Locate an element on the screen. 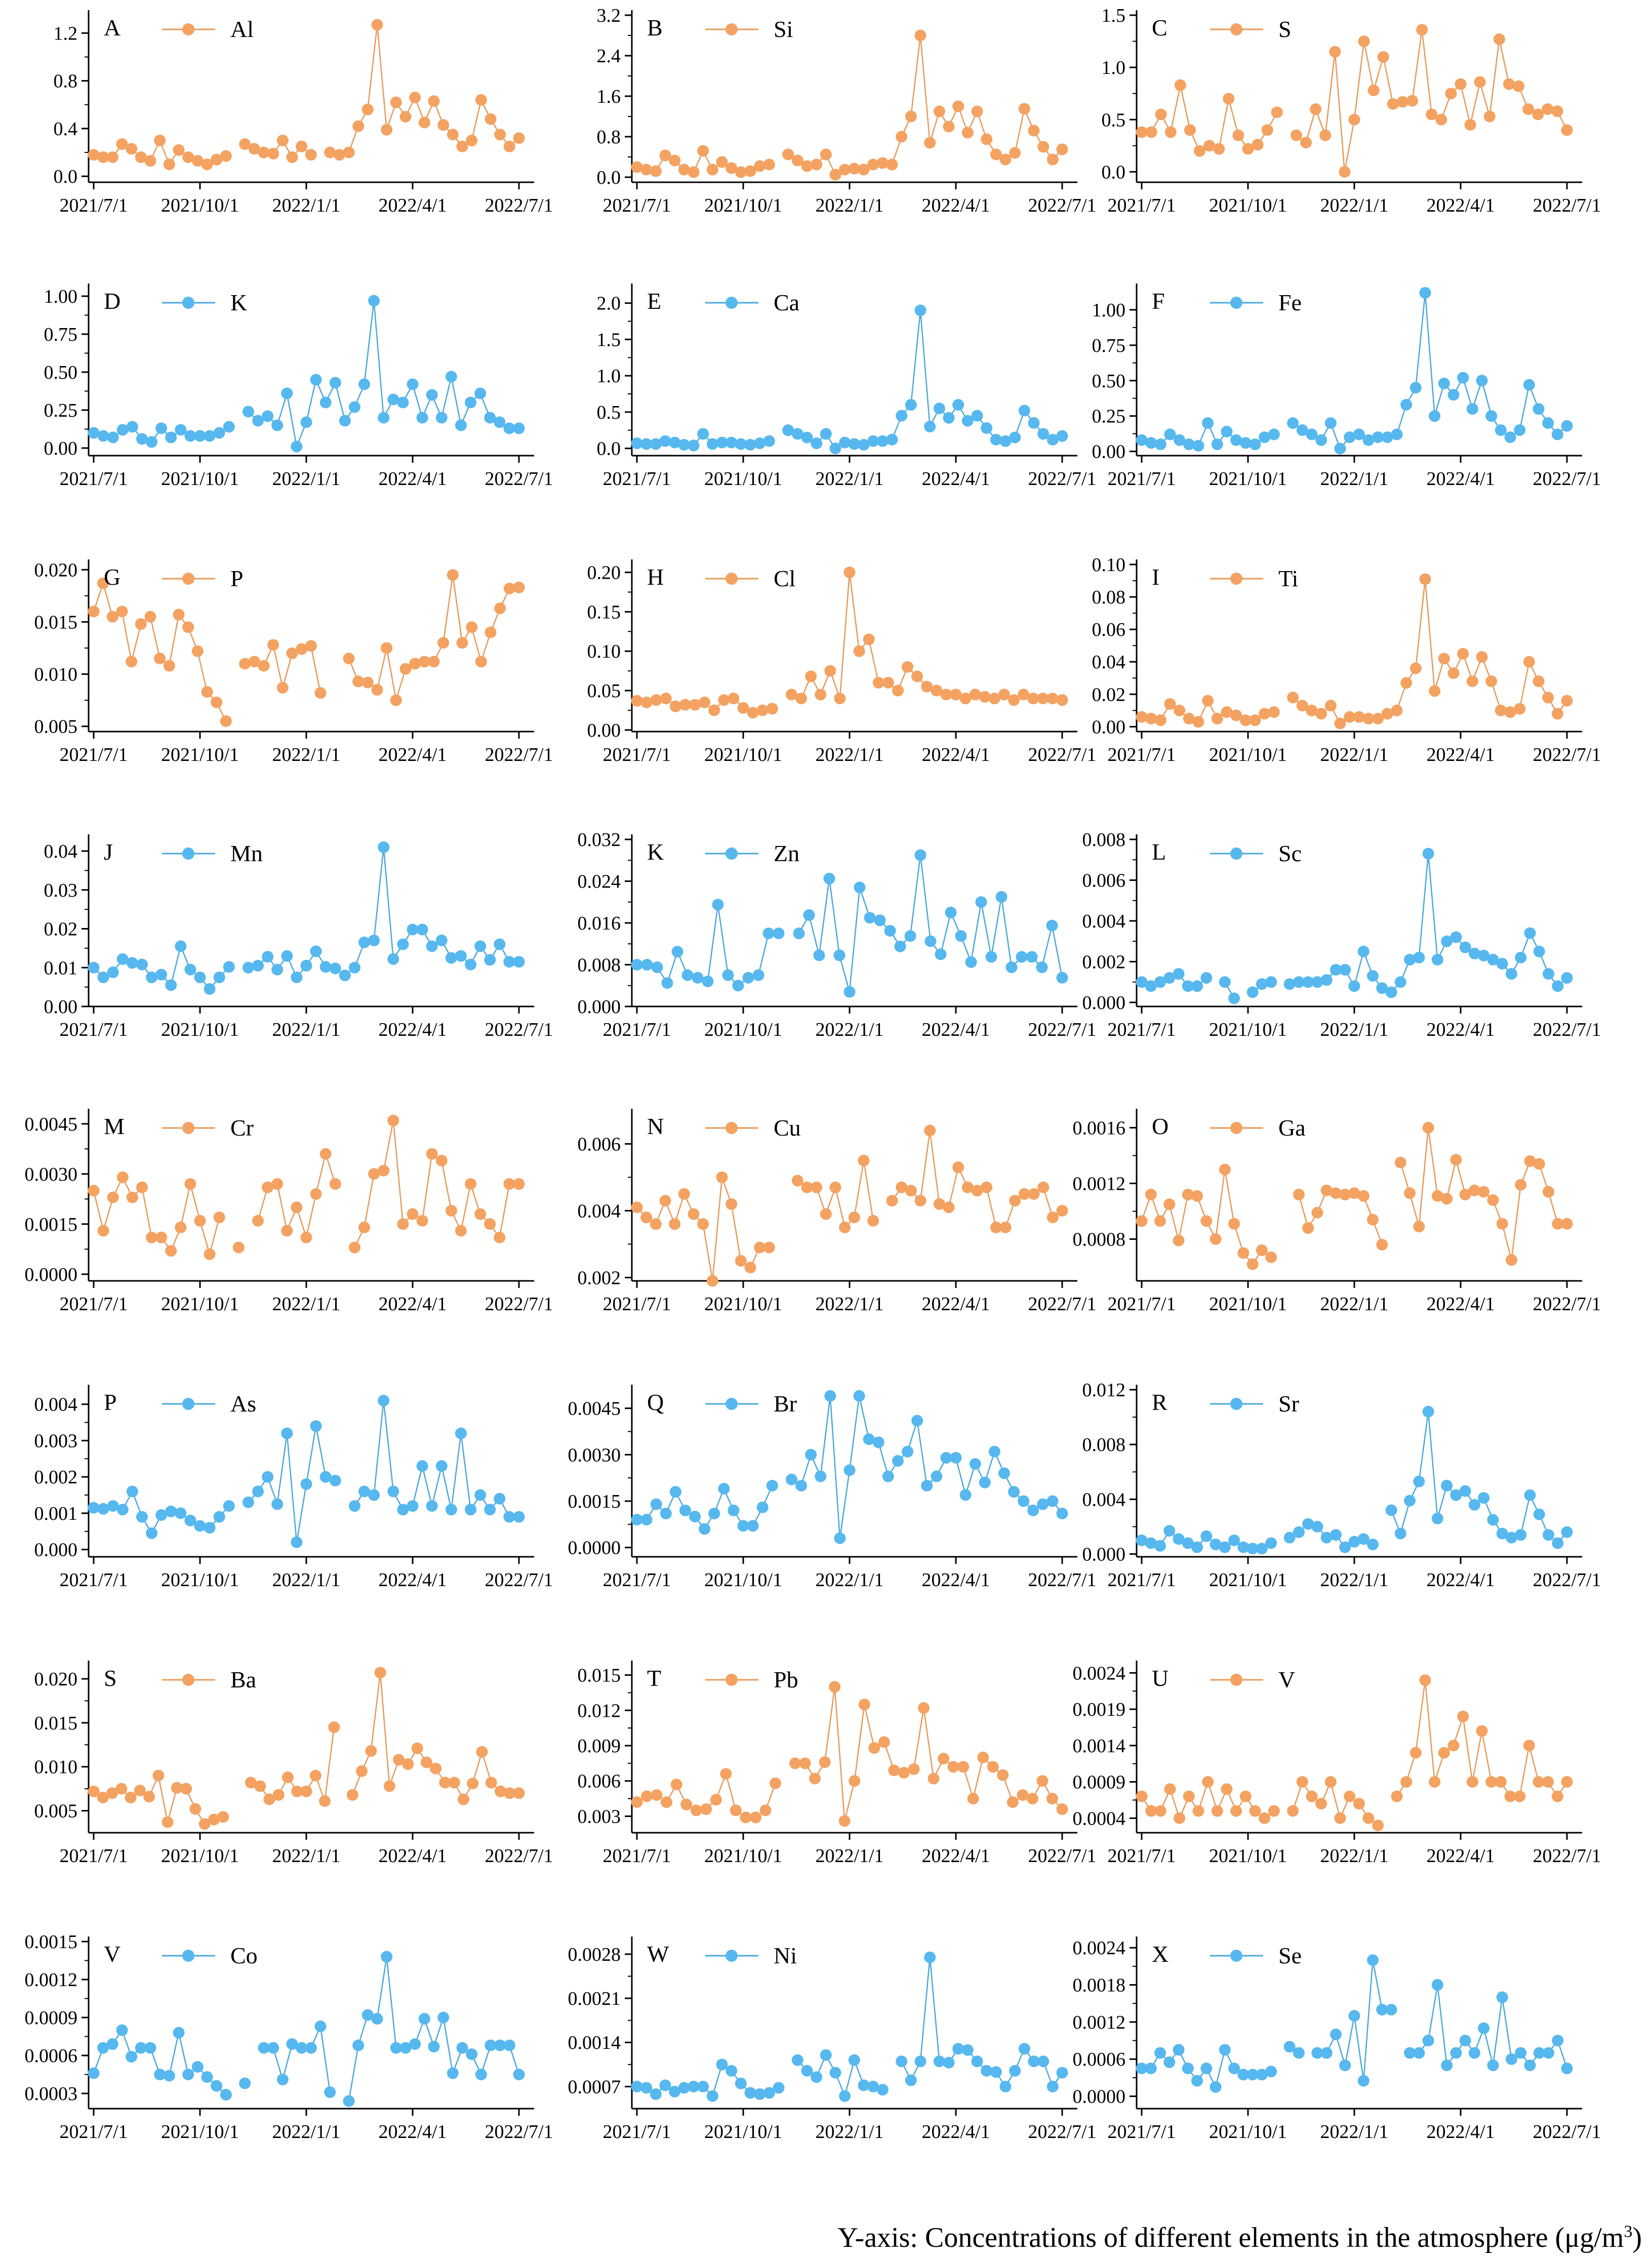  y-tick-label: 0.002 is located at coordinates (56, 1478).